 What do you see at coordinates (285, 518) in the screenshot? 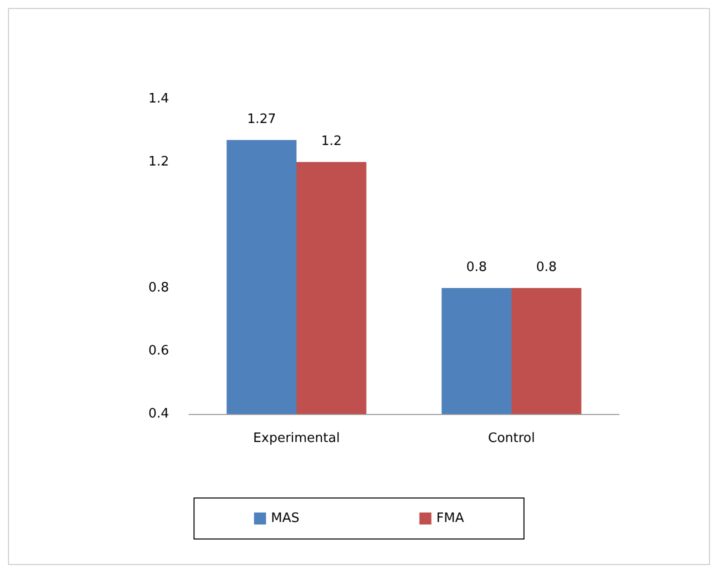
I see `legend-label: MAS` at bounding box center [285, 518].